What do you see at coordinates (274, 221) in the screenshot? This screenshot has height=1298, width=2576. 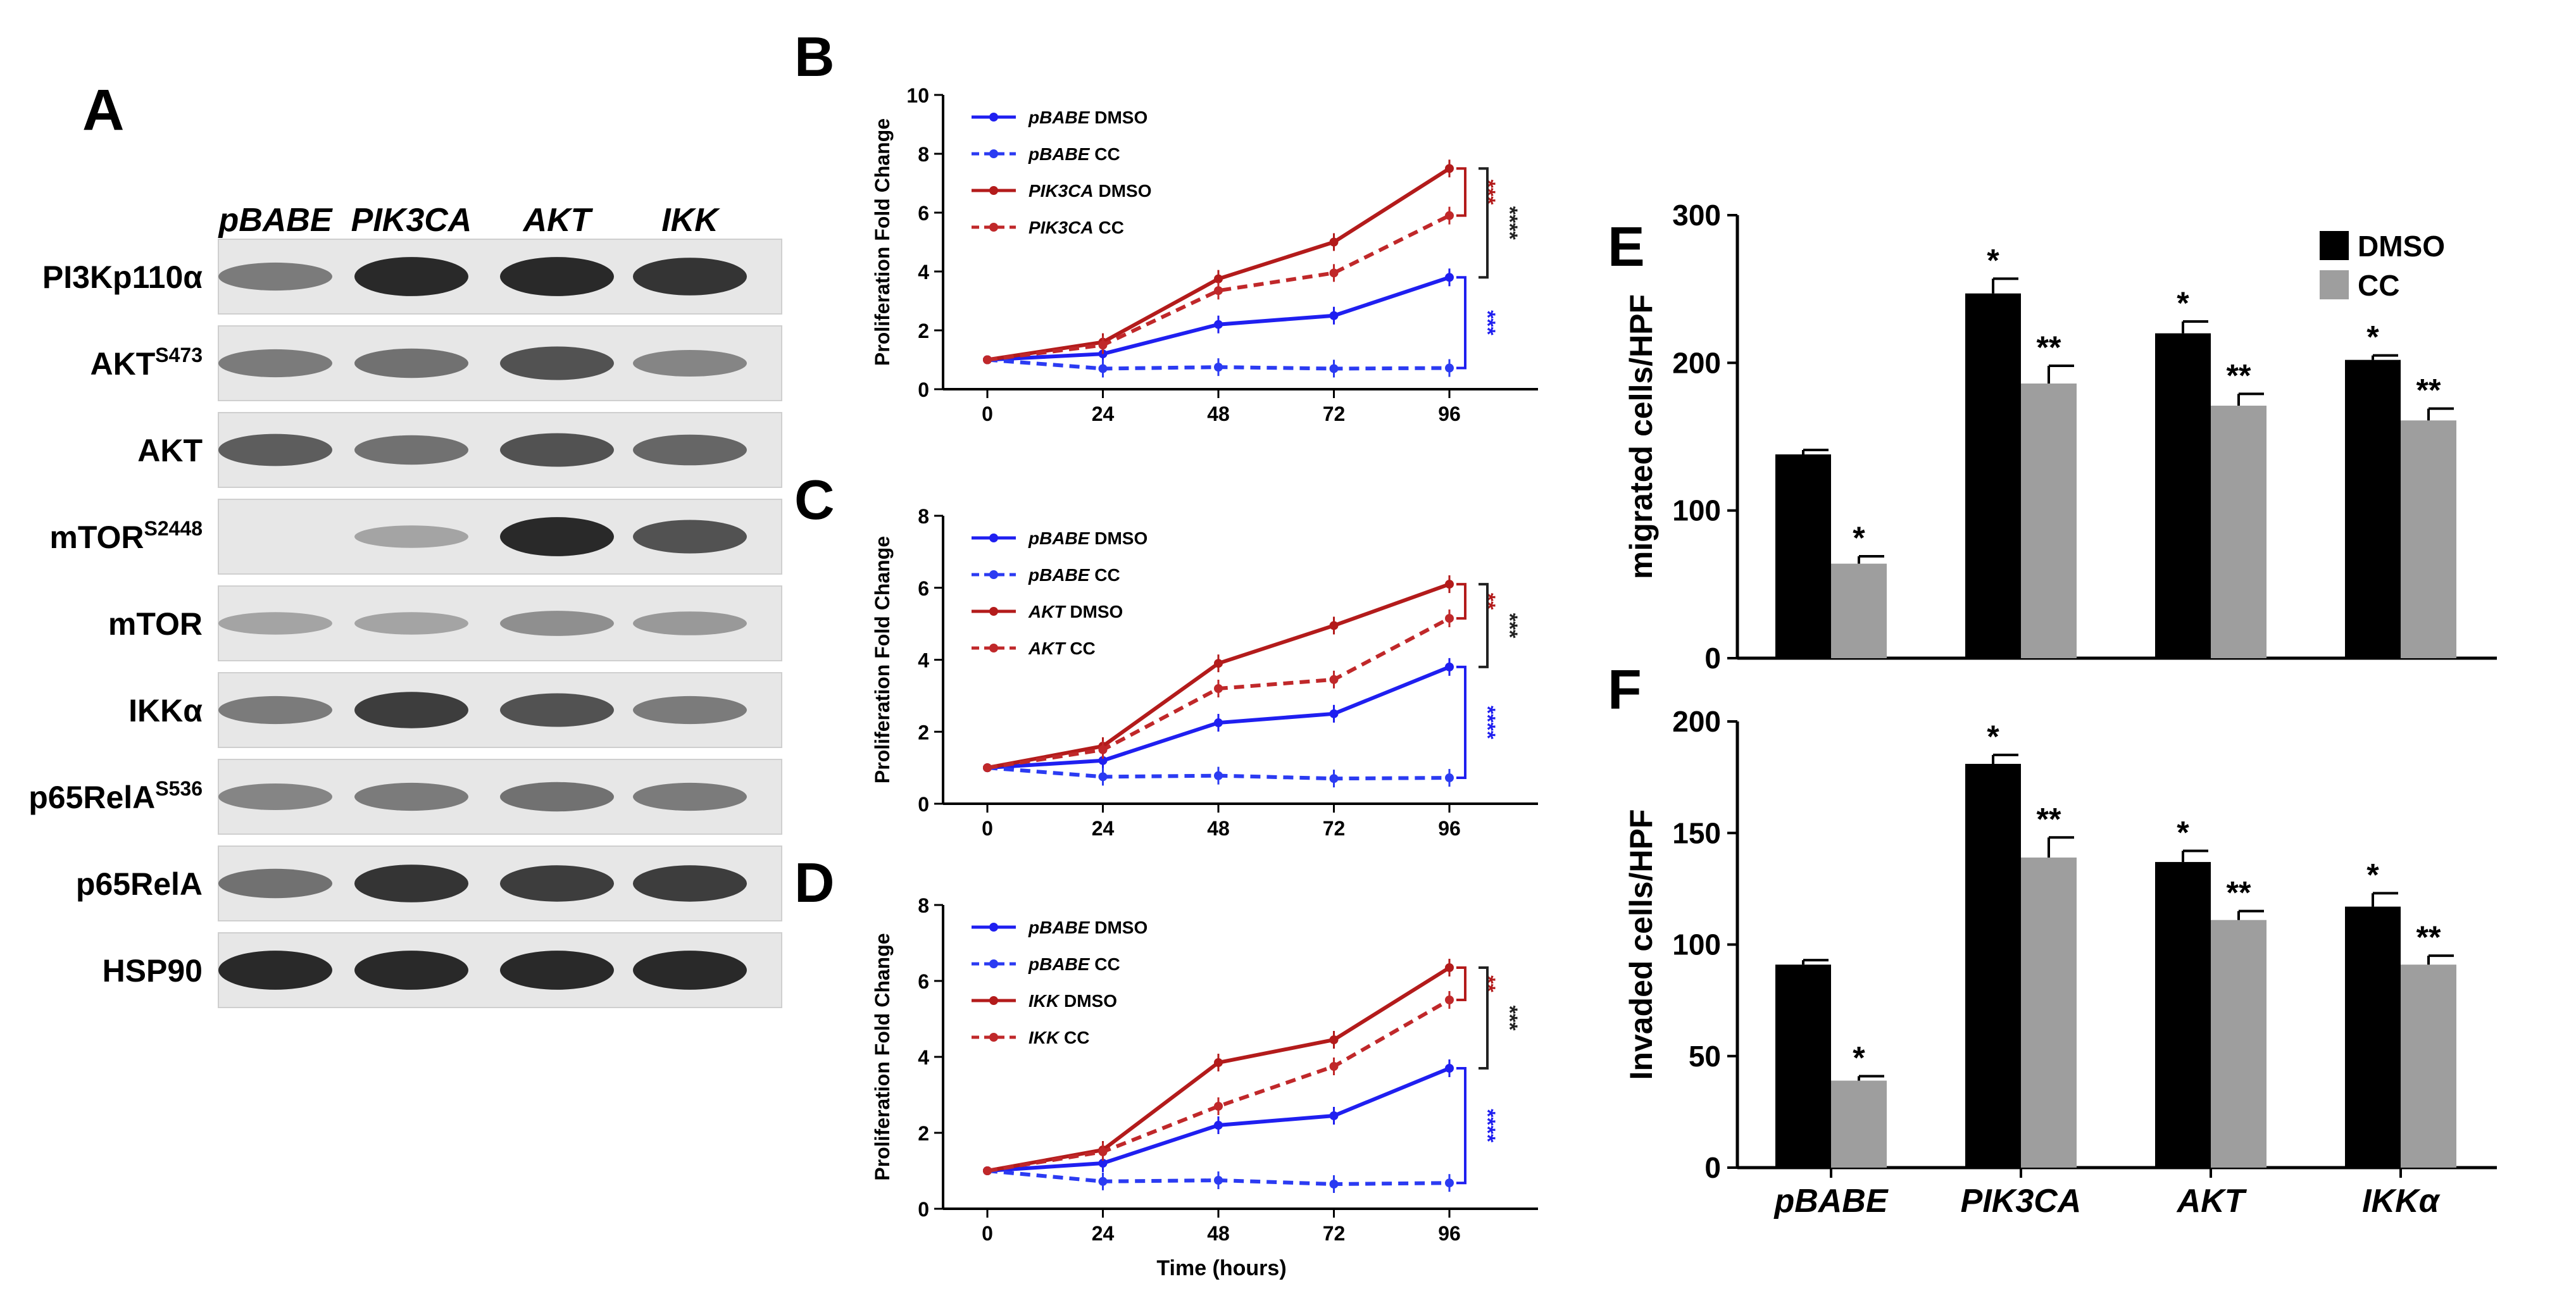 I see `lane-label-0: pBABE` at bounding box center [274, 221].